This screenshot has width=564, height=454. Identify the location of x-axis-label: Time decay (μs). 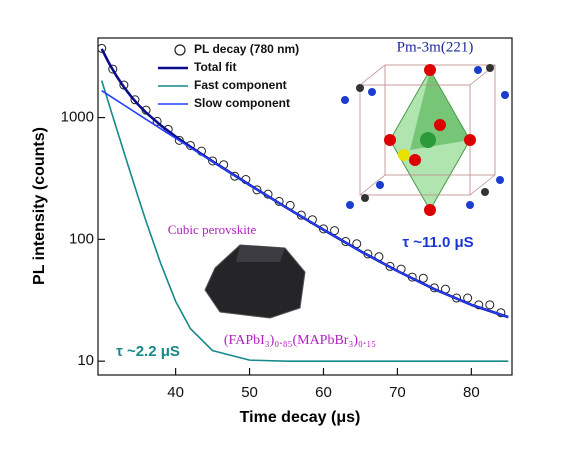
(300, 417).